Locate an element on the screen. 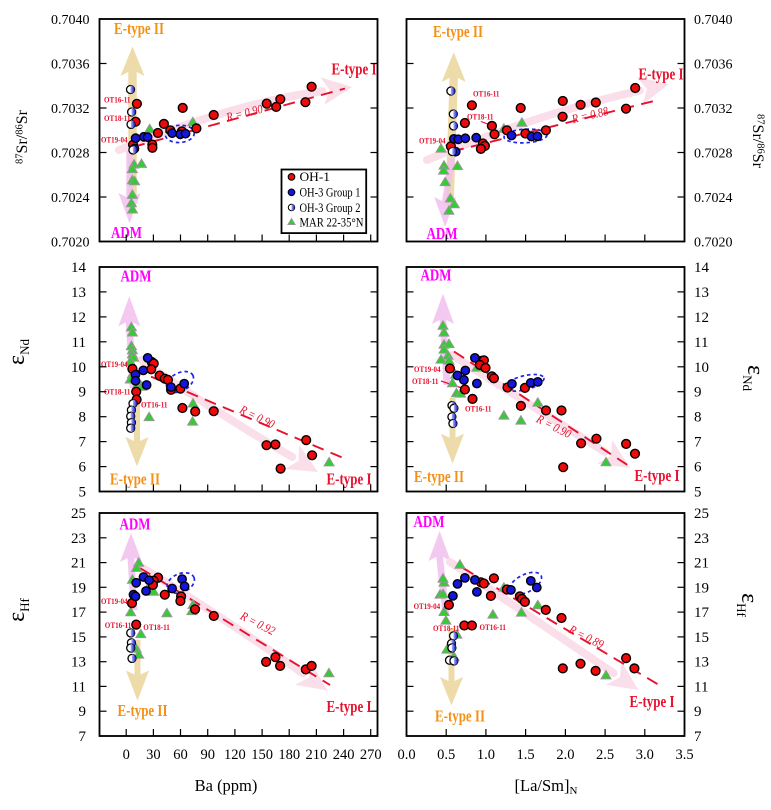  svg-text: 240 is located at coordinates (344, 755).